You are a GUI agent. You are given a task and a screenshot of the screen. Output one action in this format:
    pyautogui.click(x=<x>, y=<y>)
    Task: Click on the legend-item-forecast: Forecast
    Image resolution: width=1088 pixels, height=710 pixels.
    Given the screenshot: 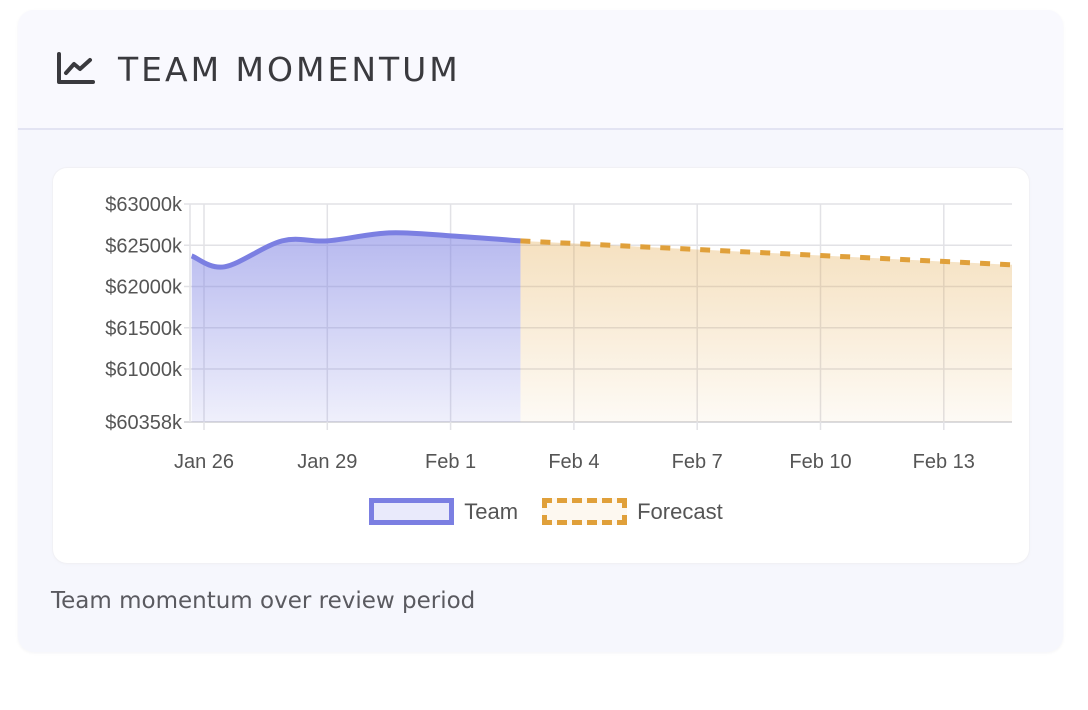 What is the action you would take?
    pyautogui.click(x=632, y=511)
    